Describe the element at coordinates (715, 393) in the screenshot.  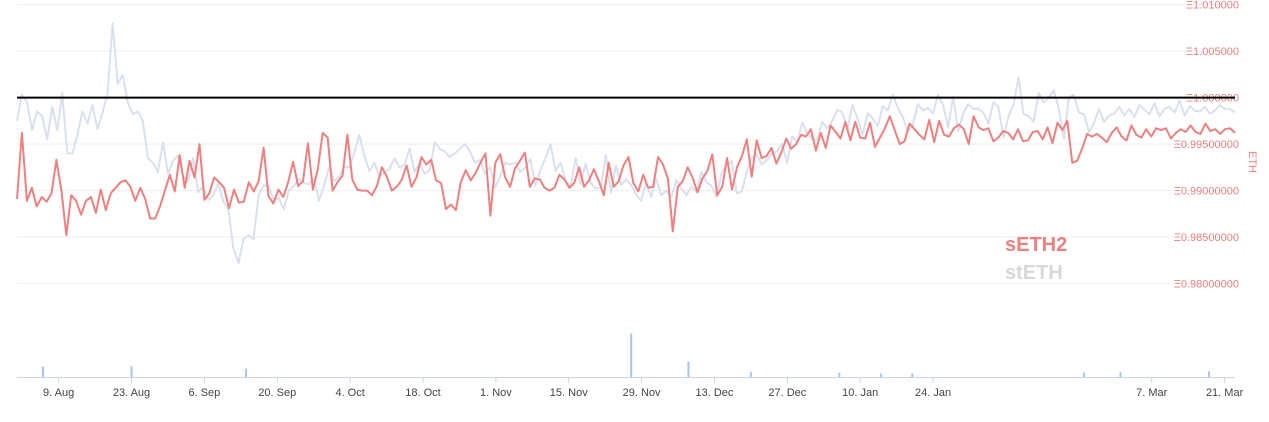
I see `x-tick-label: 13. Dec` at that location.